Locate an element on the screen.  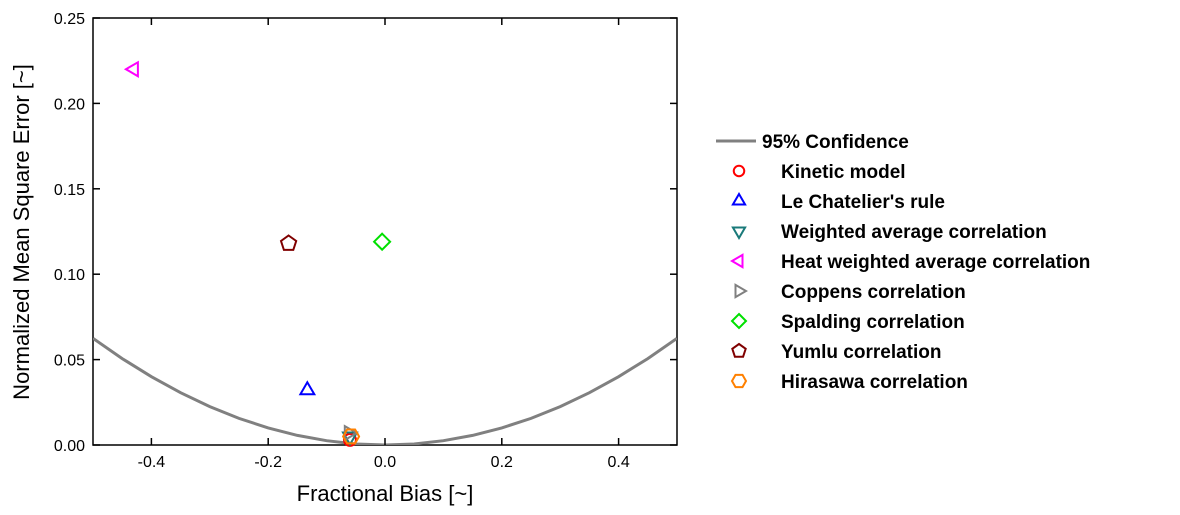
legend-entry-spalding-correlation: Spalding correlation is located at coordinates (847, 322).